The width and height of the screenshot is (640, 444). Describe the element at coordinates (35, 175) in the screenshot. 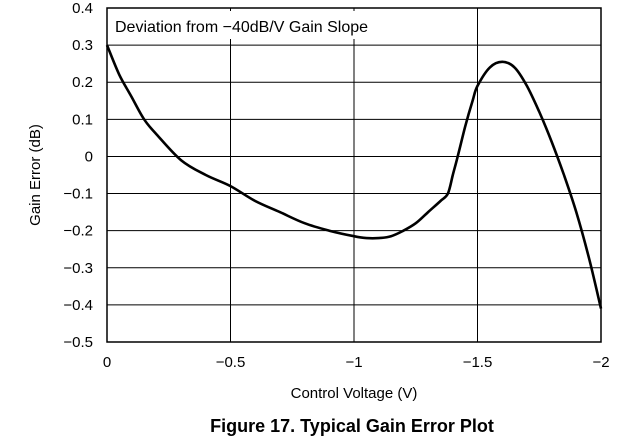

I see `y-axis-title: Gain Error (dB)` at that location.